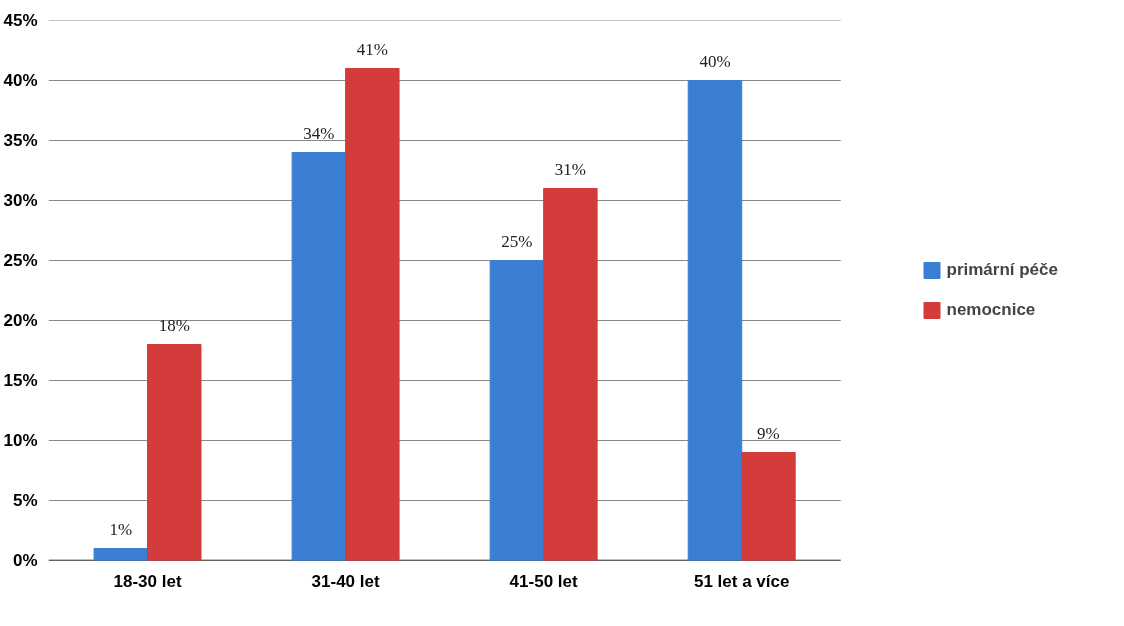 The width and height of the screenshot is (1124, 626). I want to click on y-tick-label: 5%, so click(25, 500).